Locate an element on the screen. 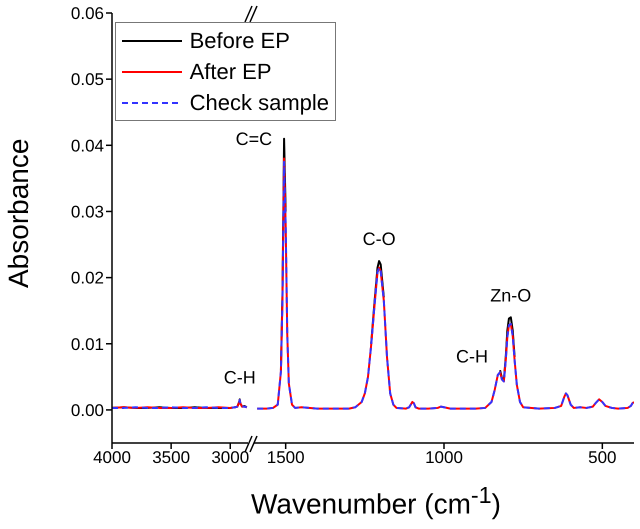  x-tick-label: 1000 is located at coordinates (444, 458).